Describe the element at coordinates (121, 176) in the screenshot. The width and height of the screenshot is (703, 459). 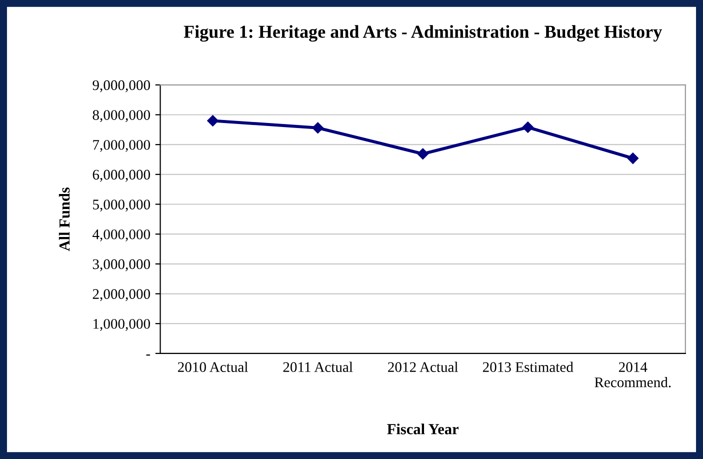
I see `y-tick-label: 6,000,000` at that location.